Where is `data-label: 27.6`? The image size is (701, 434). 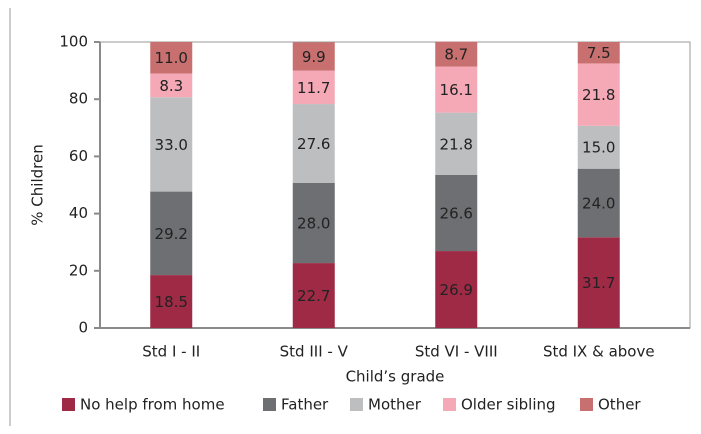
data-label: 27.6 is located at coordinates (313, 144).